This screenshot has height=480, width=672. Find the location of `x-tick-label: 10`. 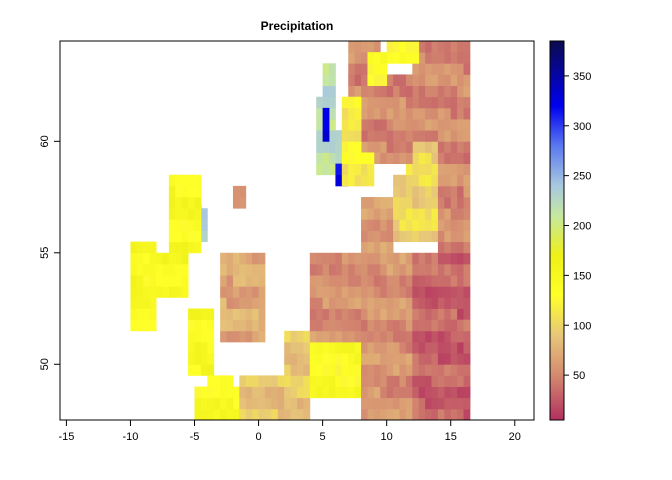

x-tick-label: 10 is located at coordinates (387, 437).